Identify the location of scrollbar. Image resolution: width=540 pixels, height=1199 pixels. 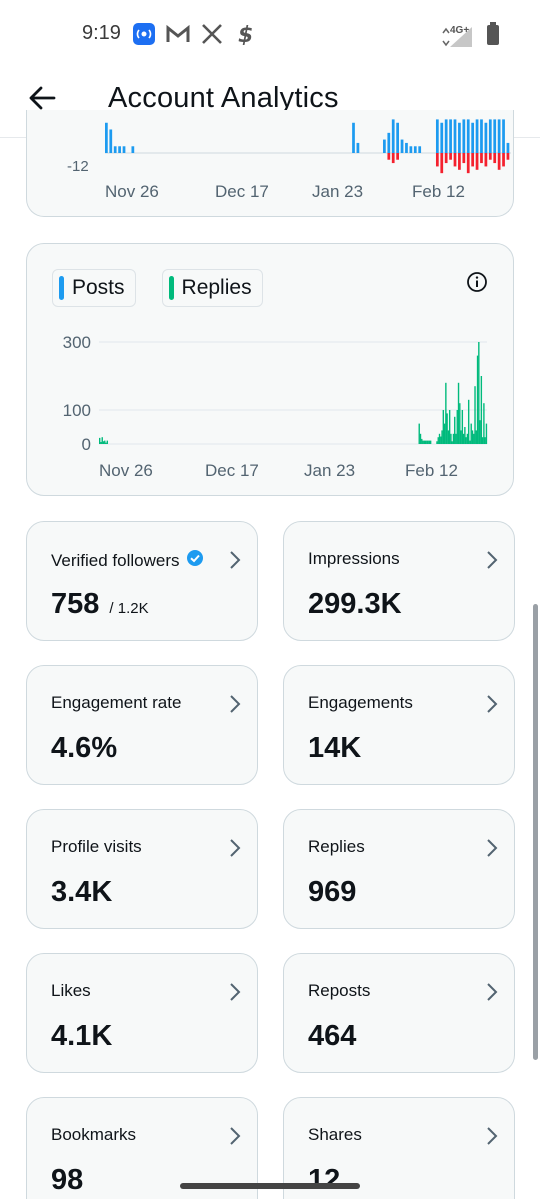
(535, 832).